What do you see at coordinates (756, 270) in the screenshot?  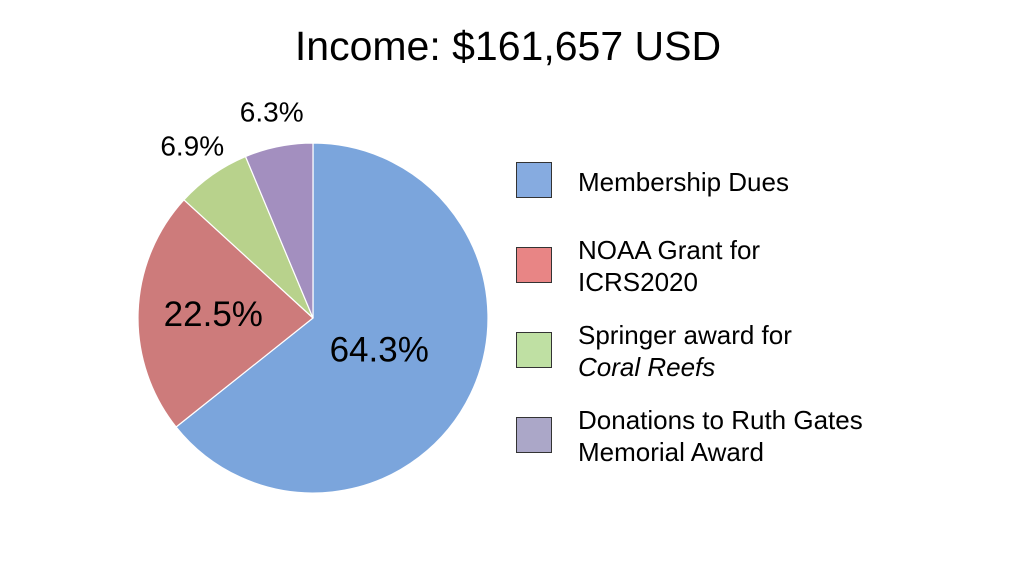 I see `legend-item-noaa-grant: NOAA Grant for ICRS2020` at bounding box center [756, 270].